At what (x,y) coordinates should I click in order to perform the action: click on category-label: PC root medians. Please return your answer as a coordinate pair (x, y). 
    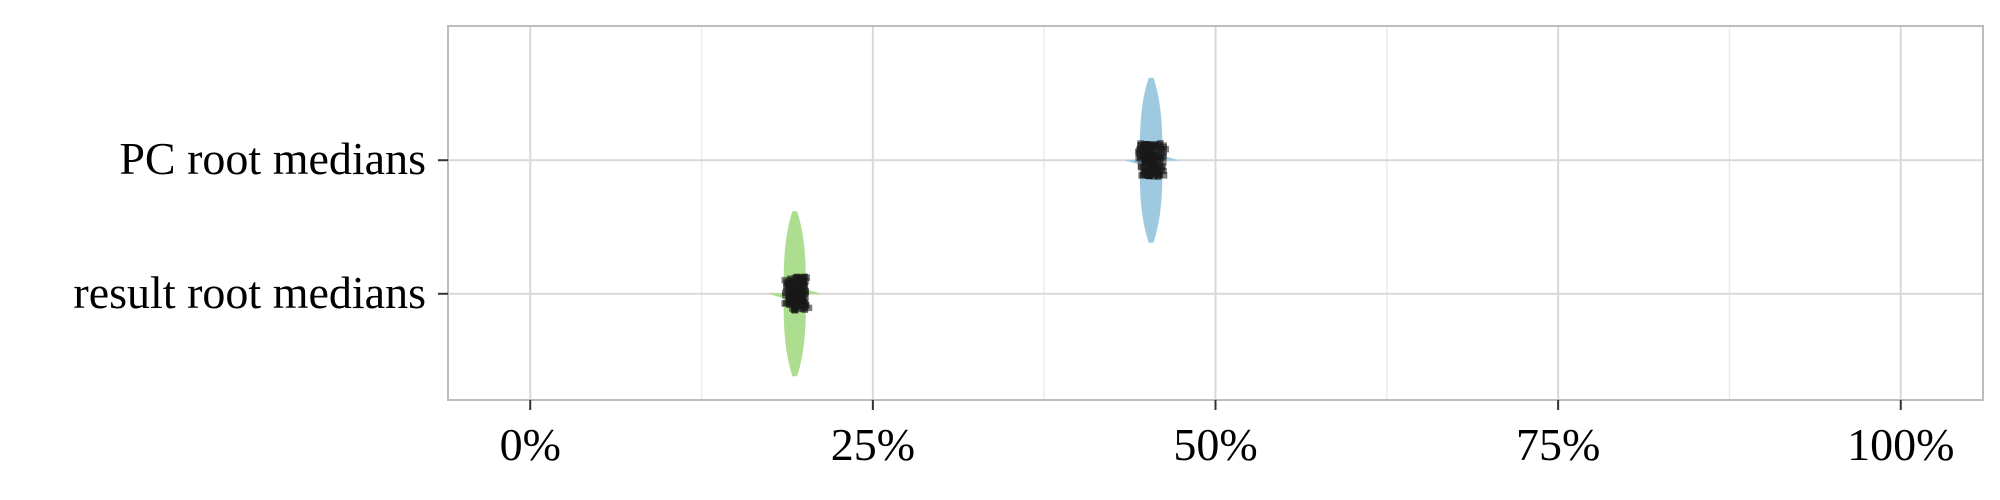
    Looking at the image, I should click on (272, 158).